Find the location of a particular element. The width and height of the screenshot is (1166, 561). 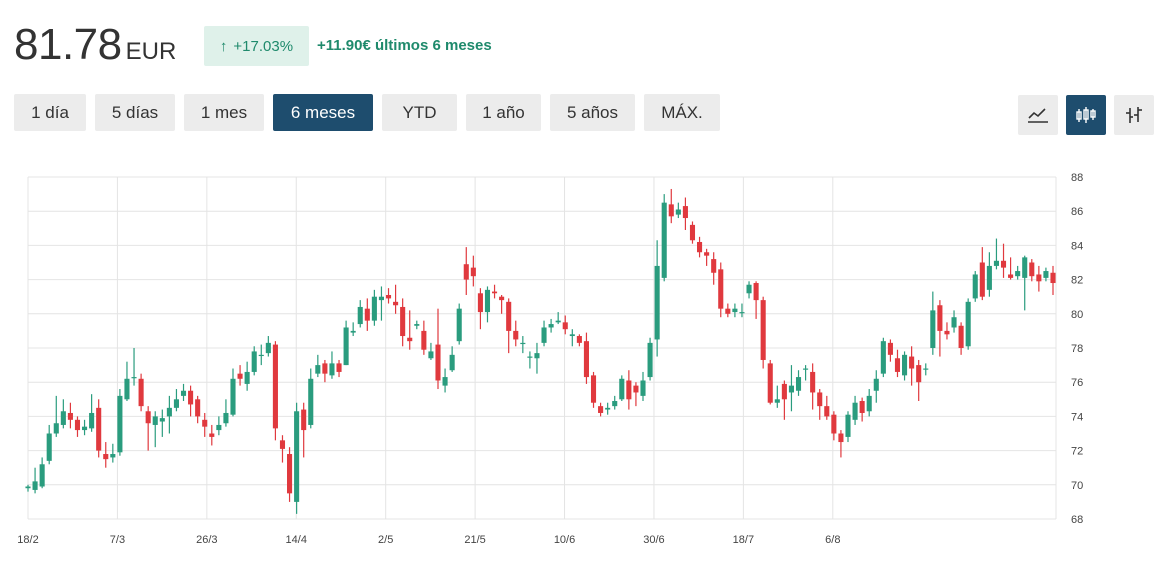

y-tick-label: 84 is located at coordinates (1077, 246).